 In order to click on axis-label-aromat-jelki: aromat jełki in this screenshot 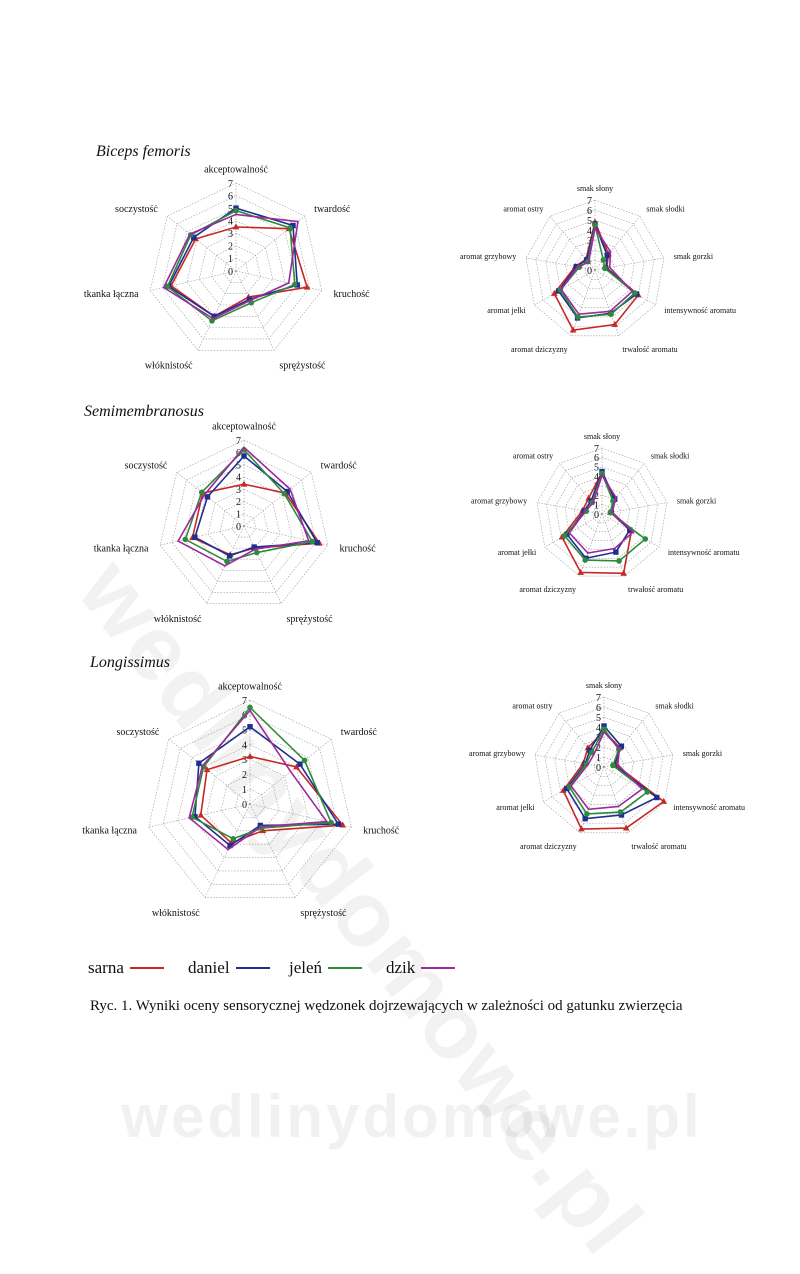, I will do `click(506, 310)`.